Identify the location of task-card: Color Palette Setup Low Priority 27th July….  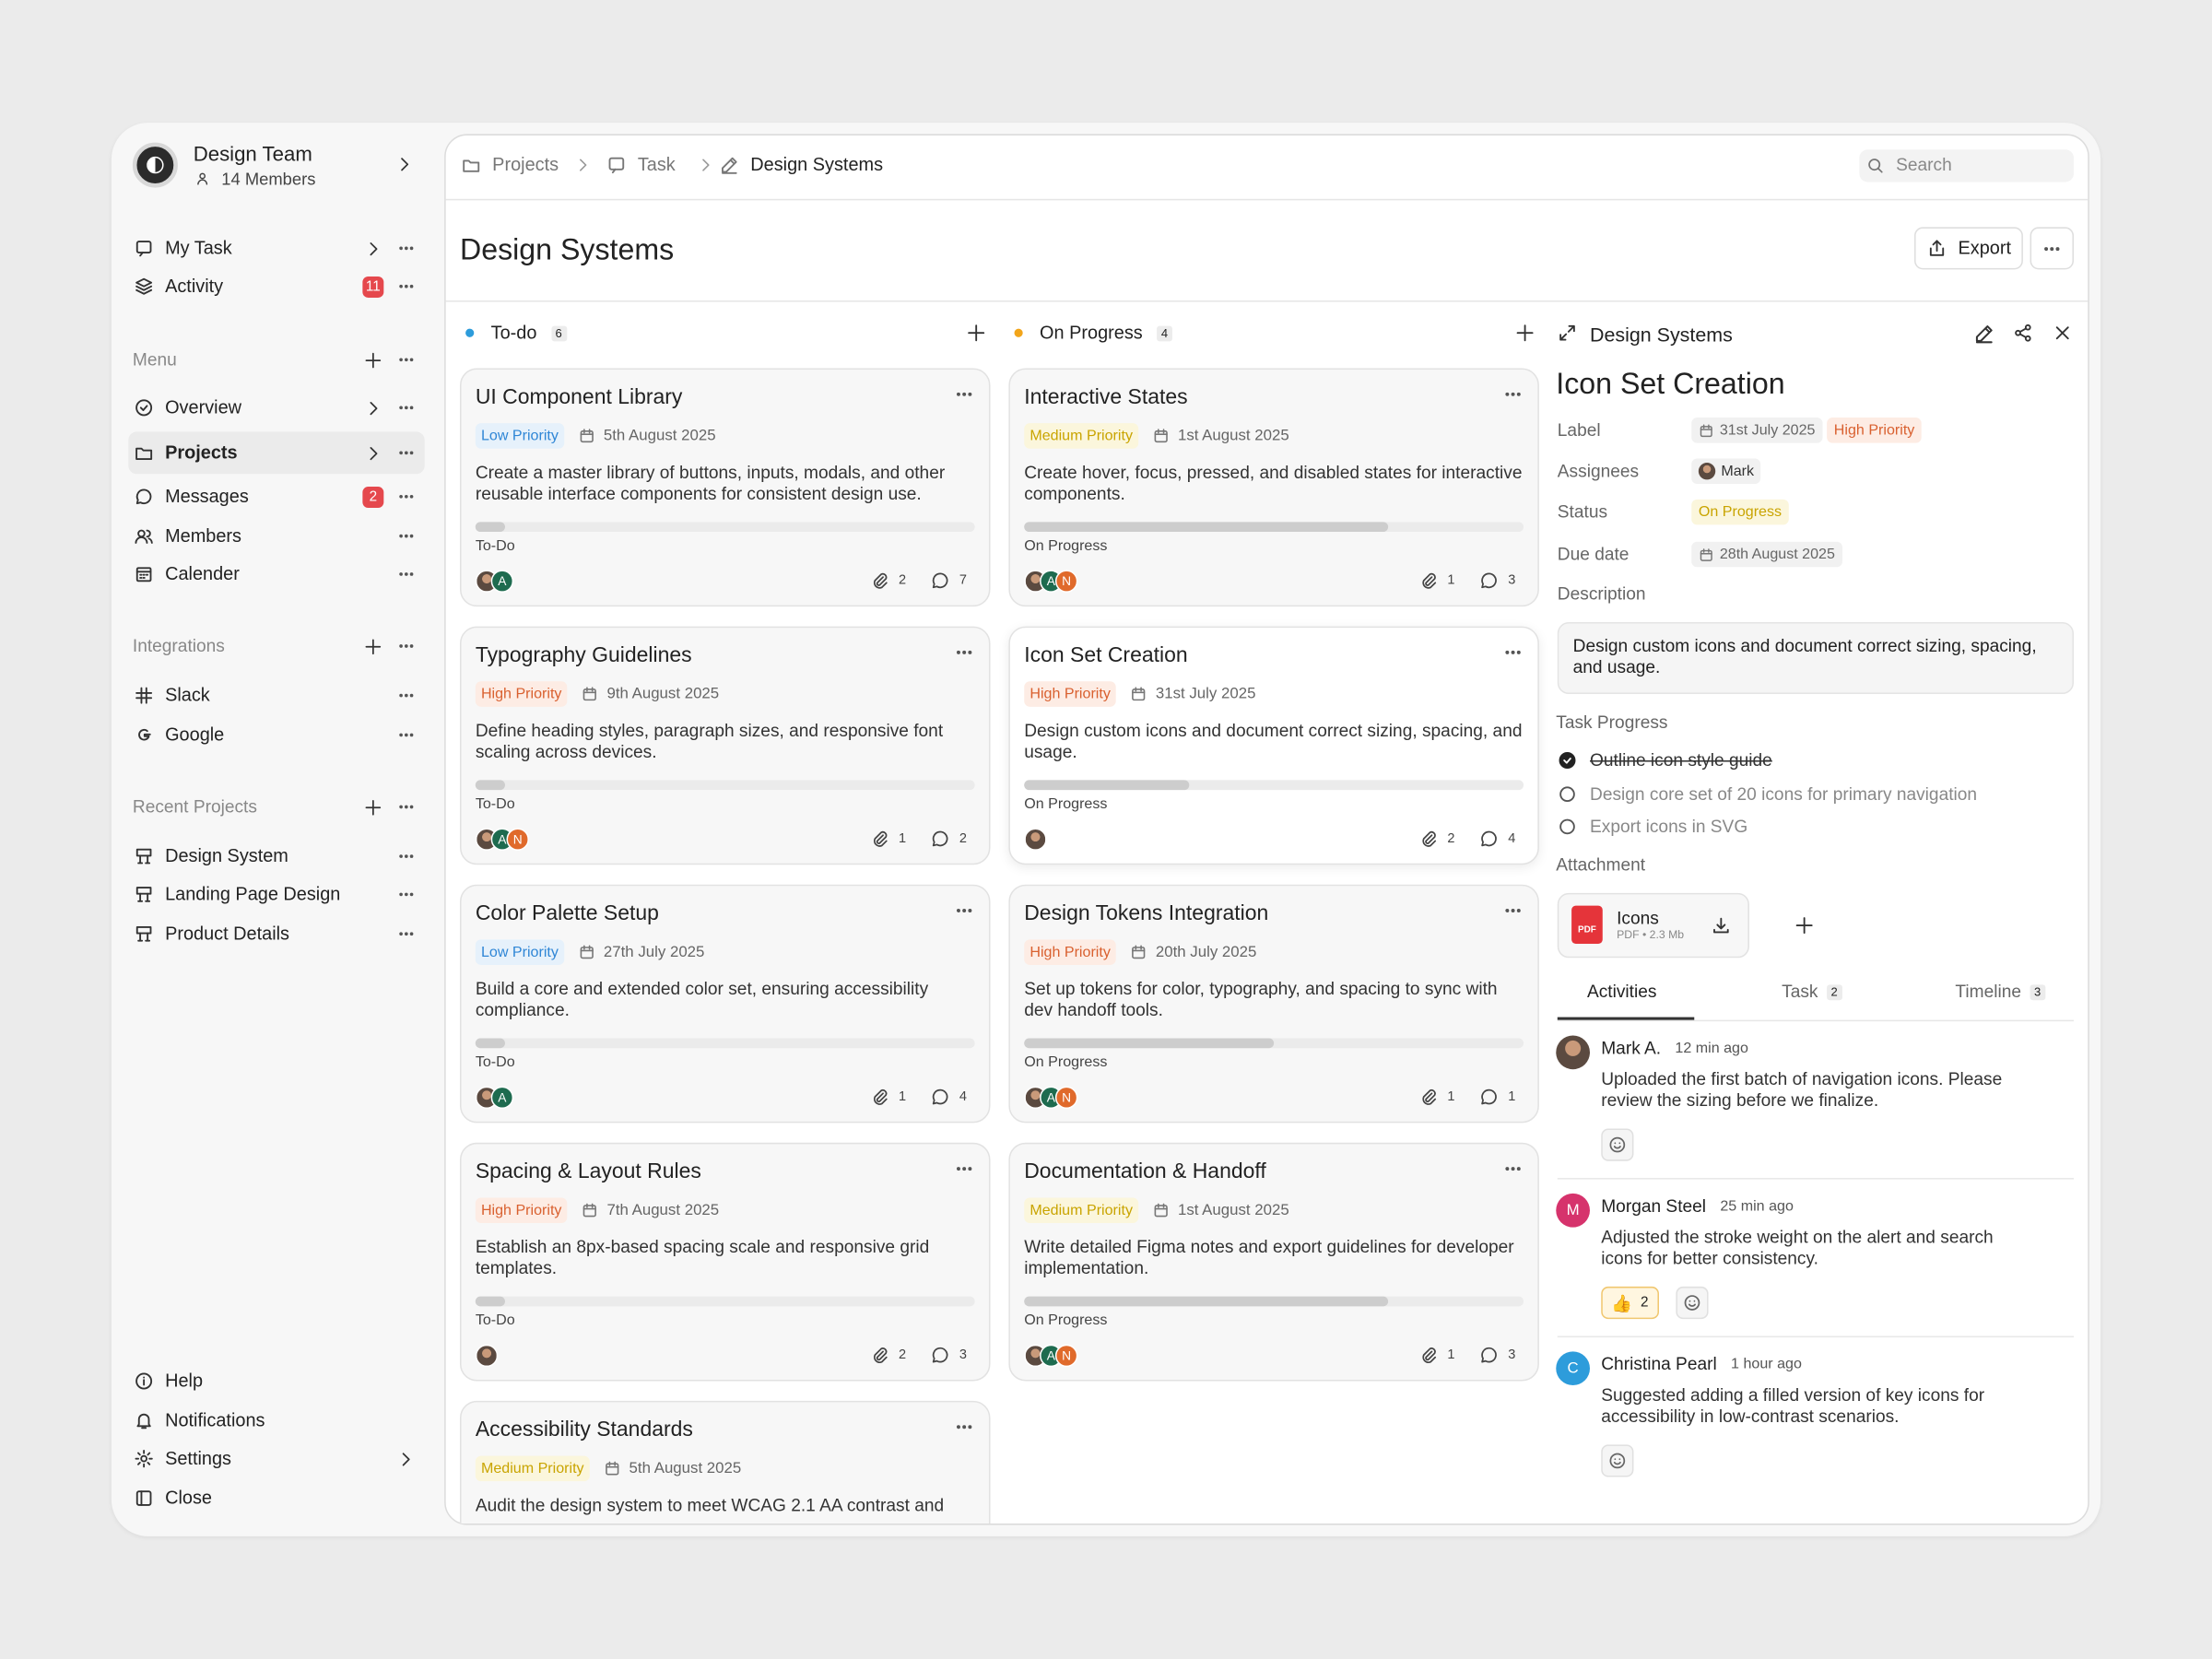
(725, 1004).